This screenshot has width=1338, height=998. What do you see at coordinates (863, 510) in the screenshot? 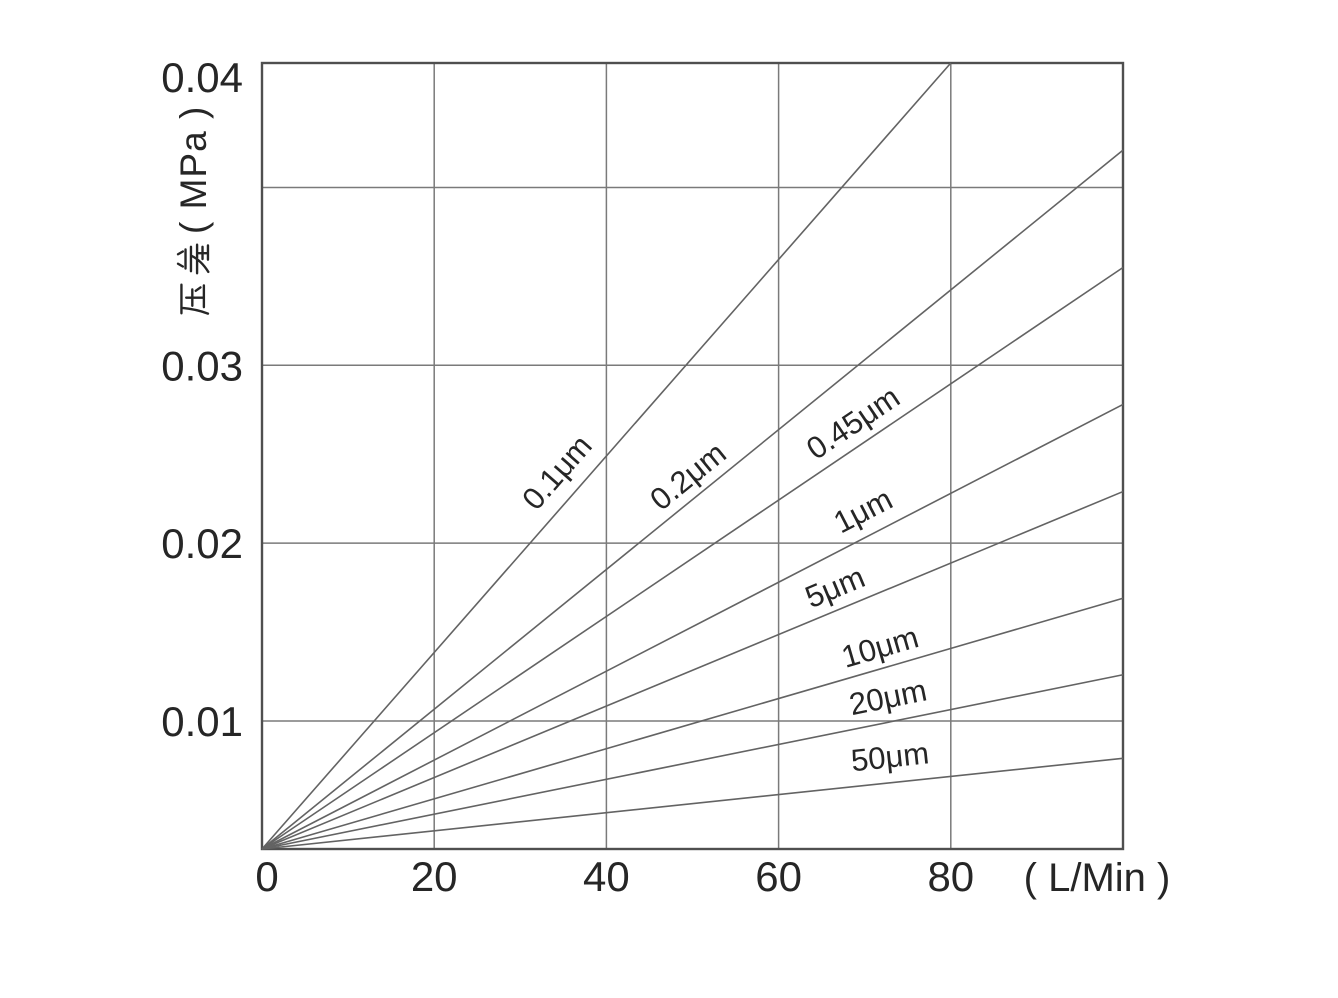
I see `series-label-1μm: 1μm` at bounding box center [863, 510].